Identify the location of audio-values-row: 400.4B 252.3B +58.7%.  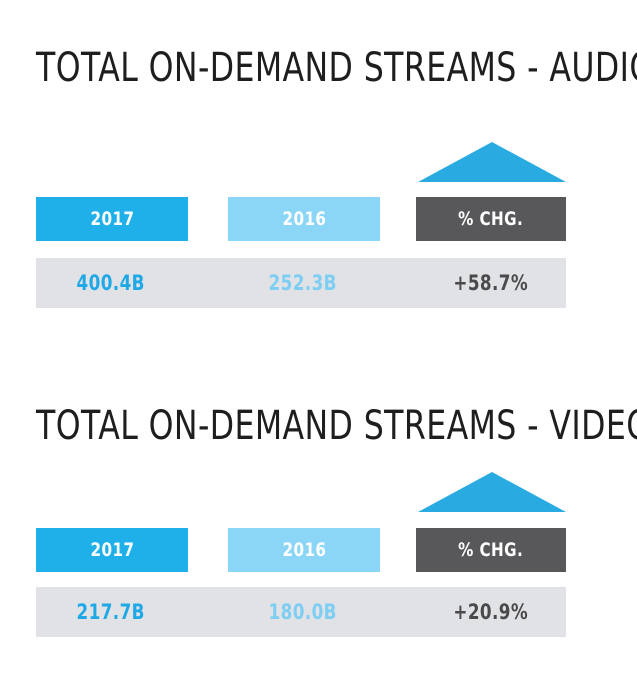
(301, 283).